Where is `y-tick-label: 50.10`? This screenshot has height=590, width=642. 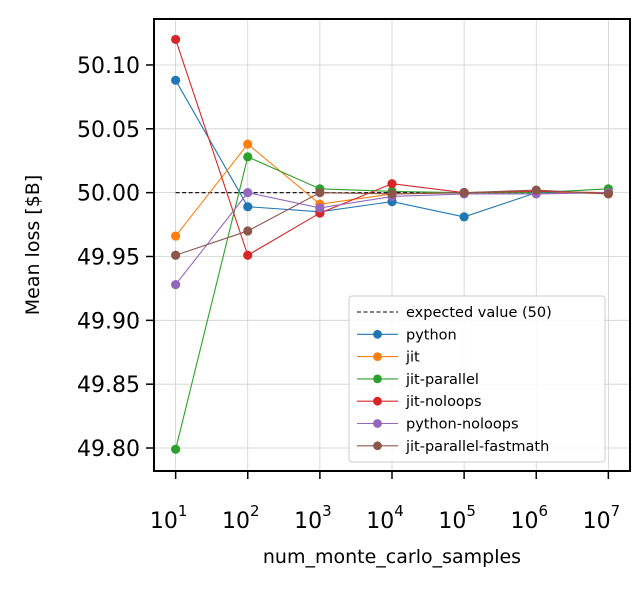 y-tick-label: 50.10 is located at coordinates (108, 66).